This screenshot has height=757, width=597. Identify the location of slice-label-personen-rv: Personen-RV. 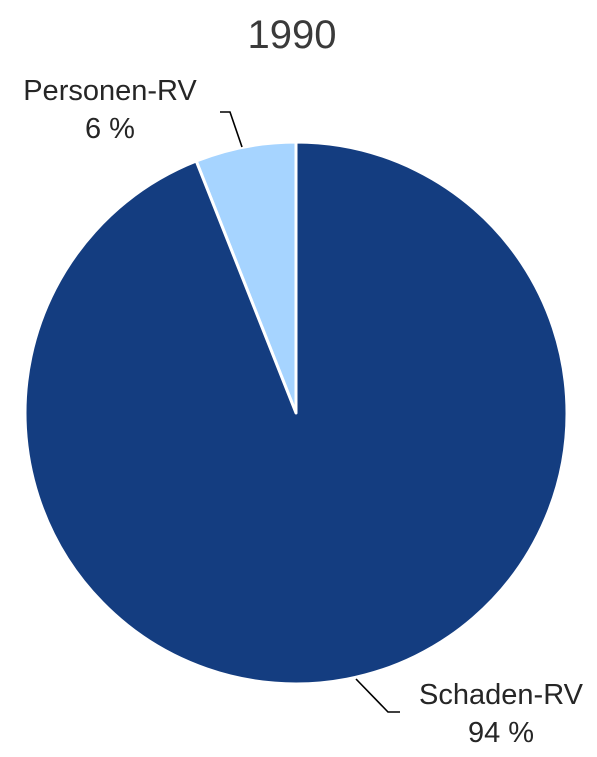
(110, 91).